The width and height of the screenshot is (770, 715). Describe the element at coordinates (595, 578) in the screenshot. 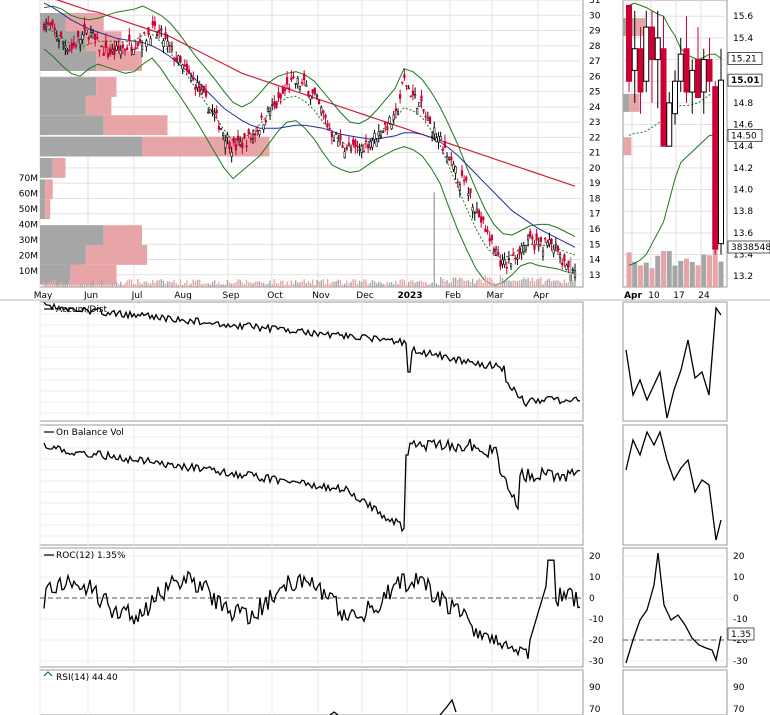

I see `roc-tick-label: 10` at that location.